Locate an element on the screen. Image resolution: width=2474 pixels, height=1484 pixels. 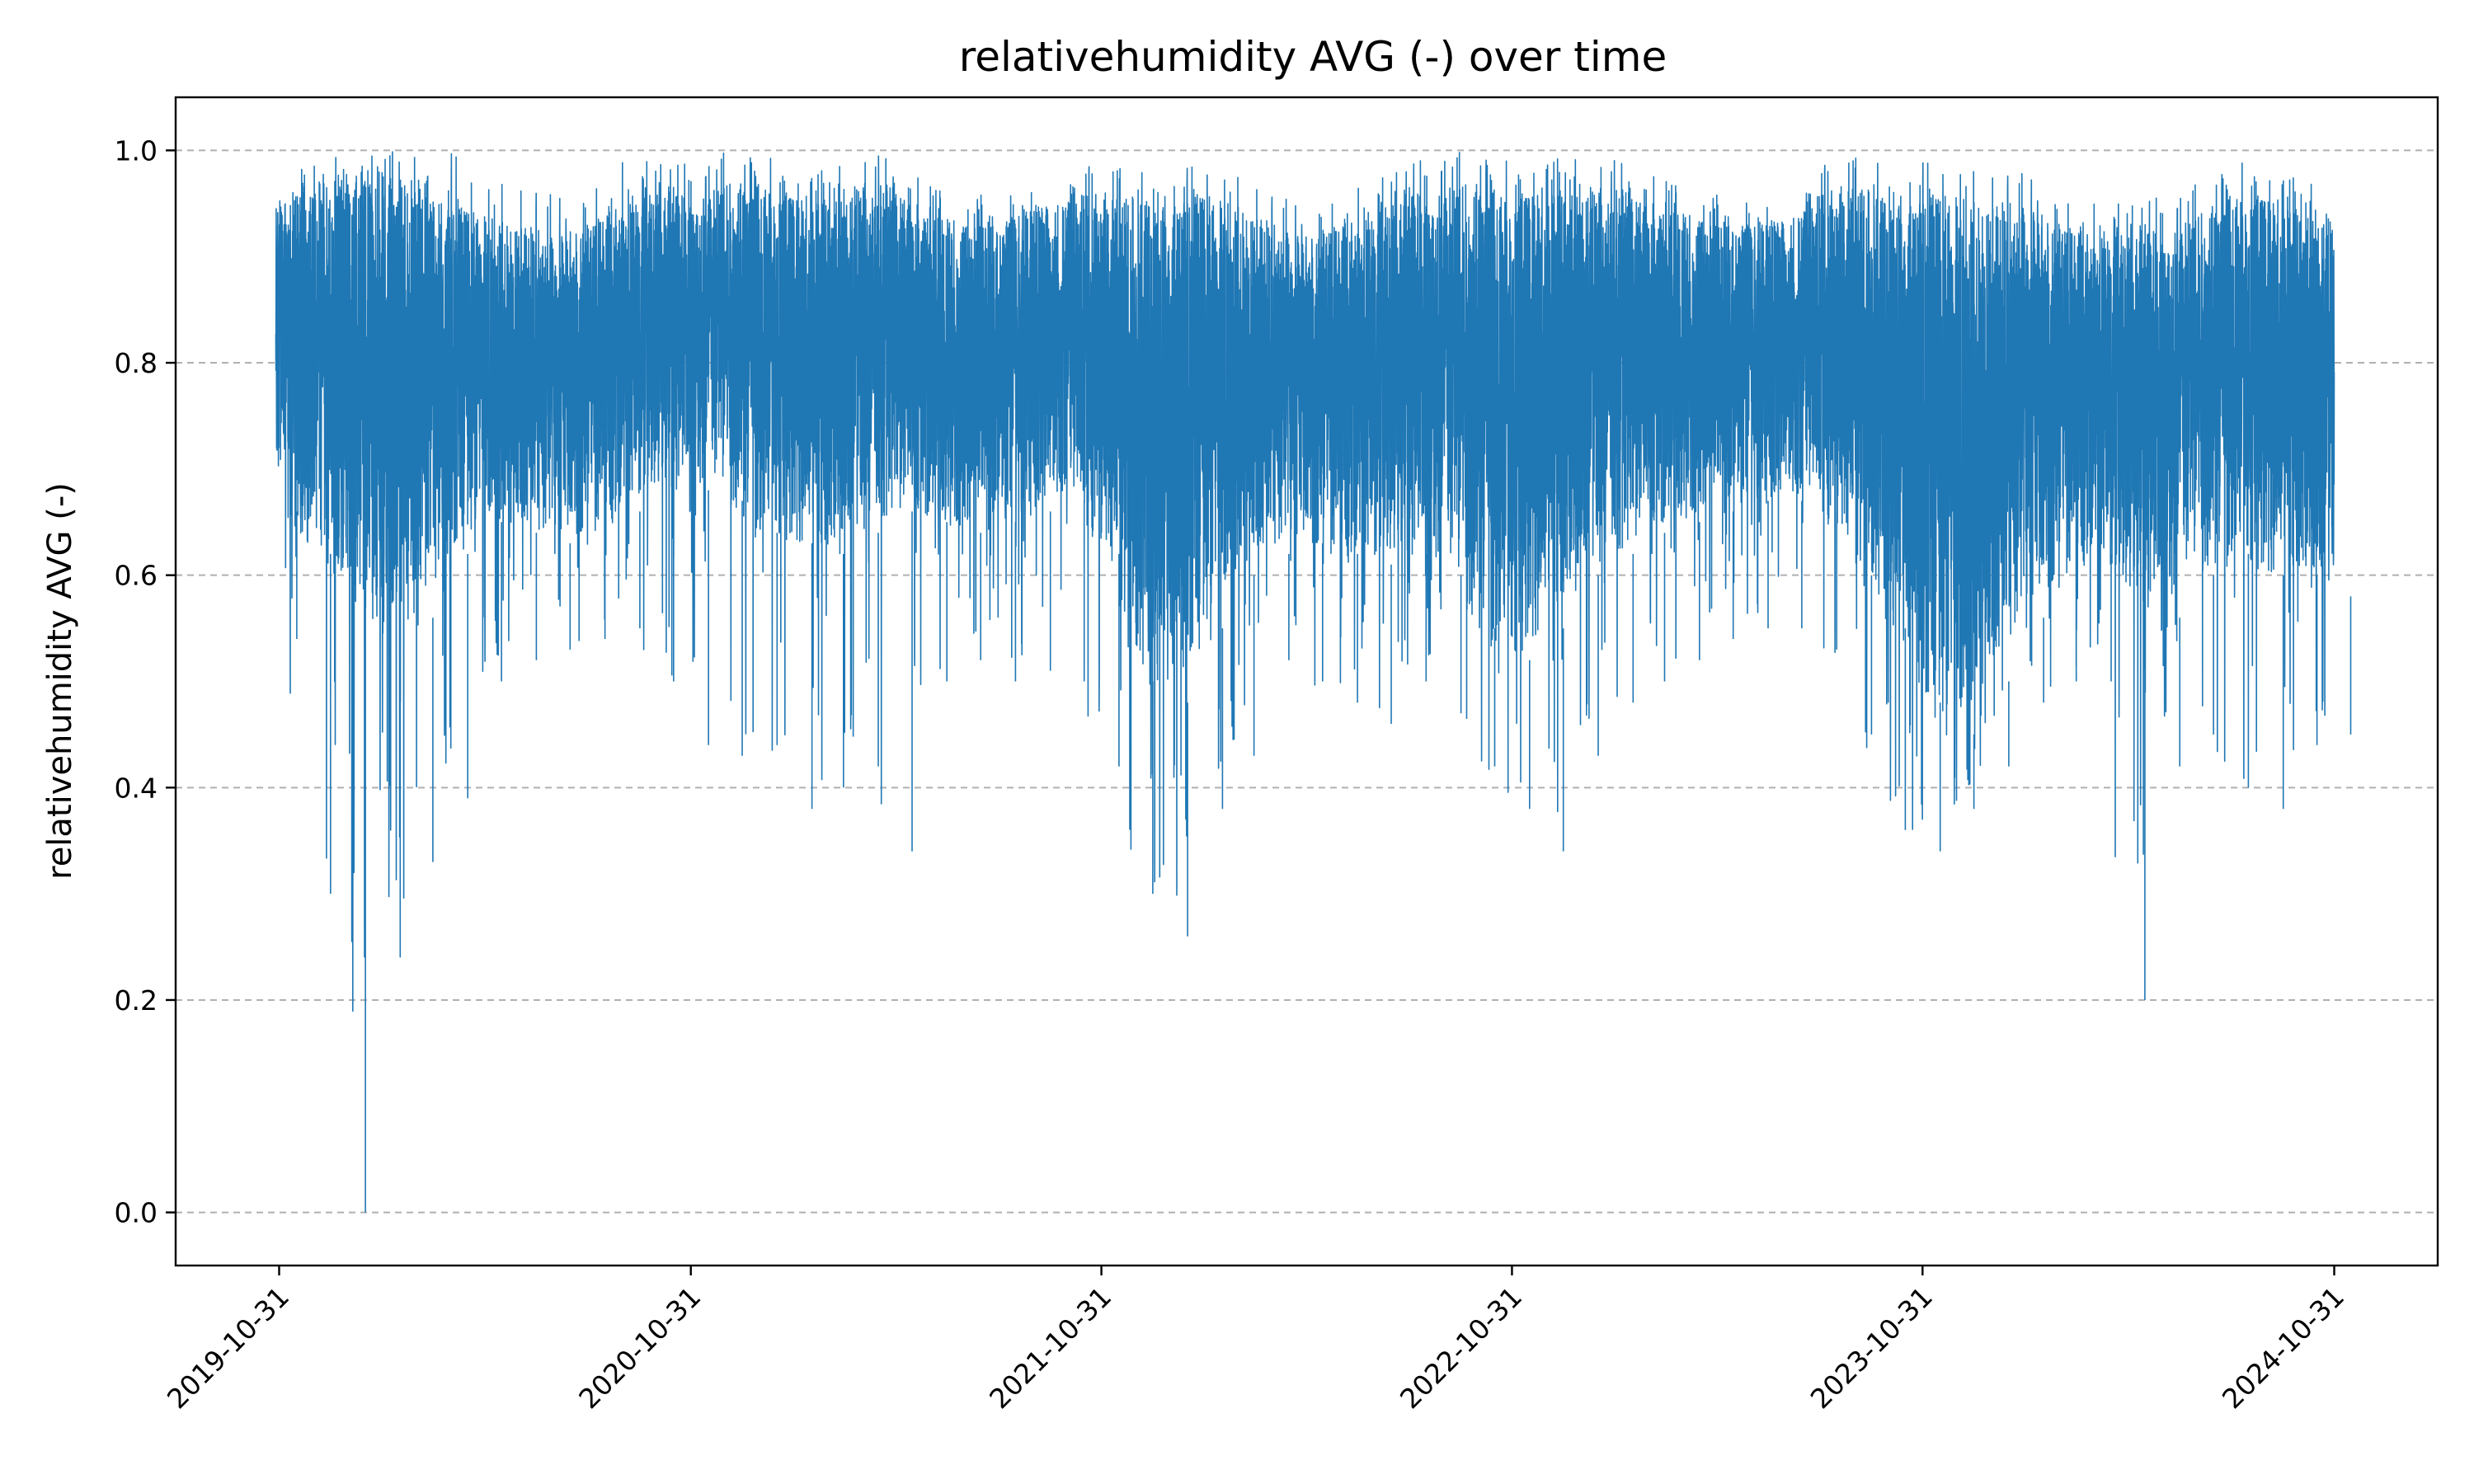
y-tick-label: 0.6 is located at coordinates (136, 576).